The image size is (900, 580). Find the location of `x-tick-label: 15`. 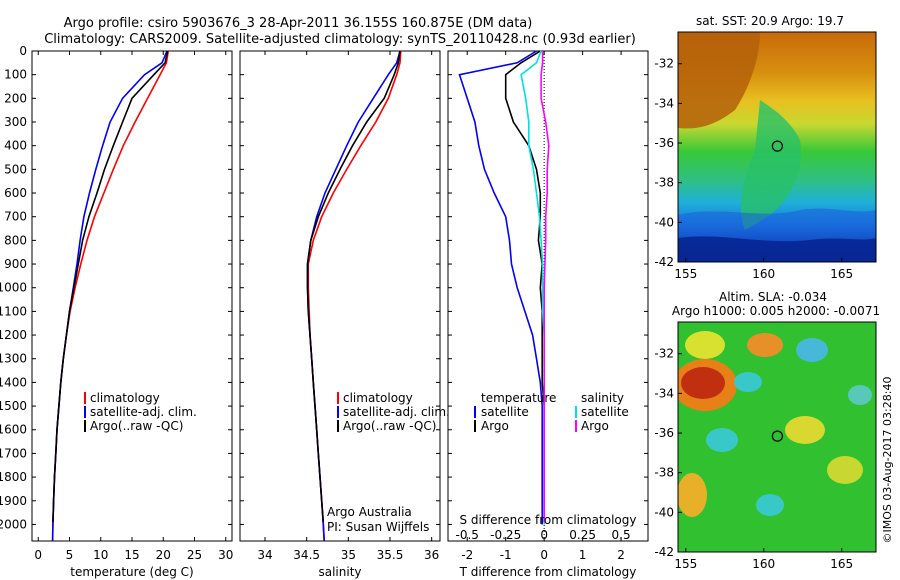

x-tick-label: 15 is located at coordinates (131, 555).